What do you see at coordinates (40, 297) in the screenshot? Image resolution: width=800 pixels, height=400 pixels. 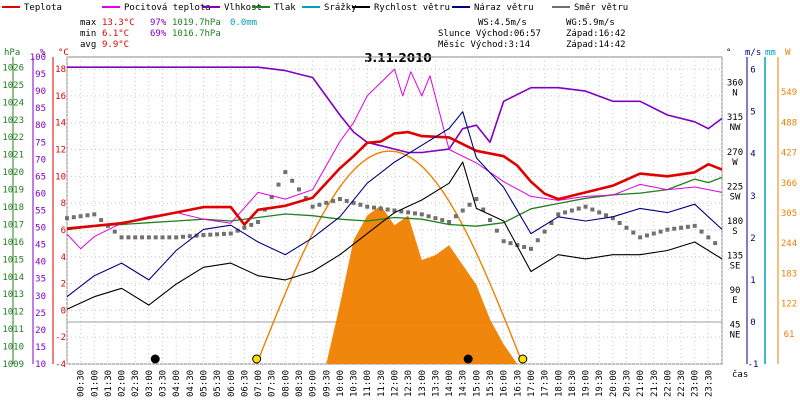 I see `humidity-tick: 30` at bounding box center [40, 297].